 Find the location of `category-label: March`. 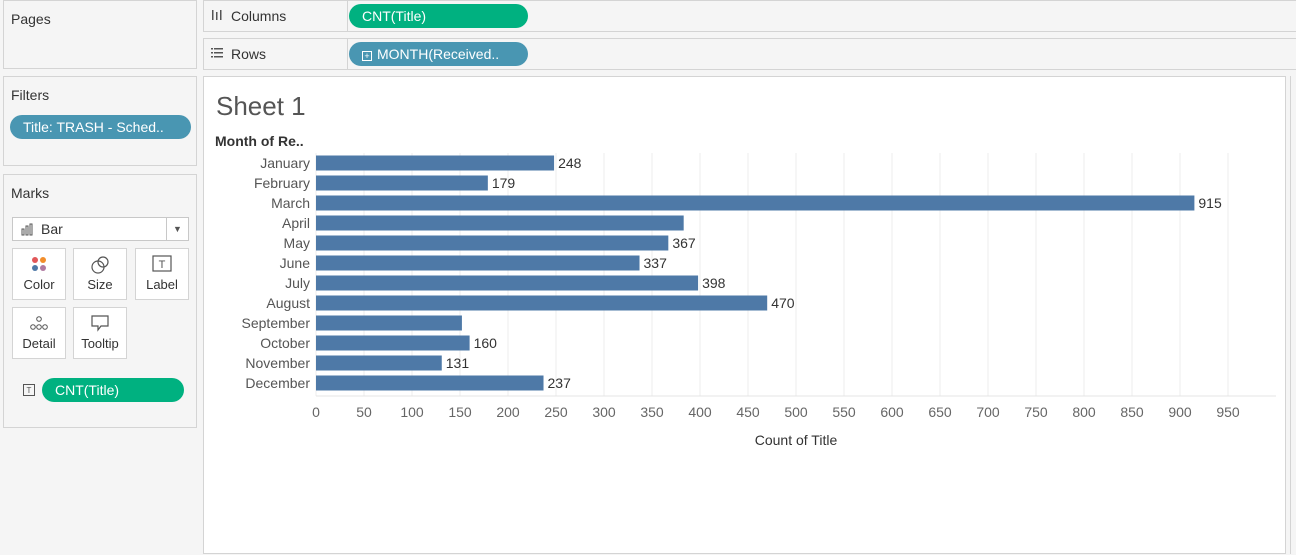

category-label: March is located at coordinates (290, 203).